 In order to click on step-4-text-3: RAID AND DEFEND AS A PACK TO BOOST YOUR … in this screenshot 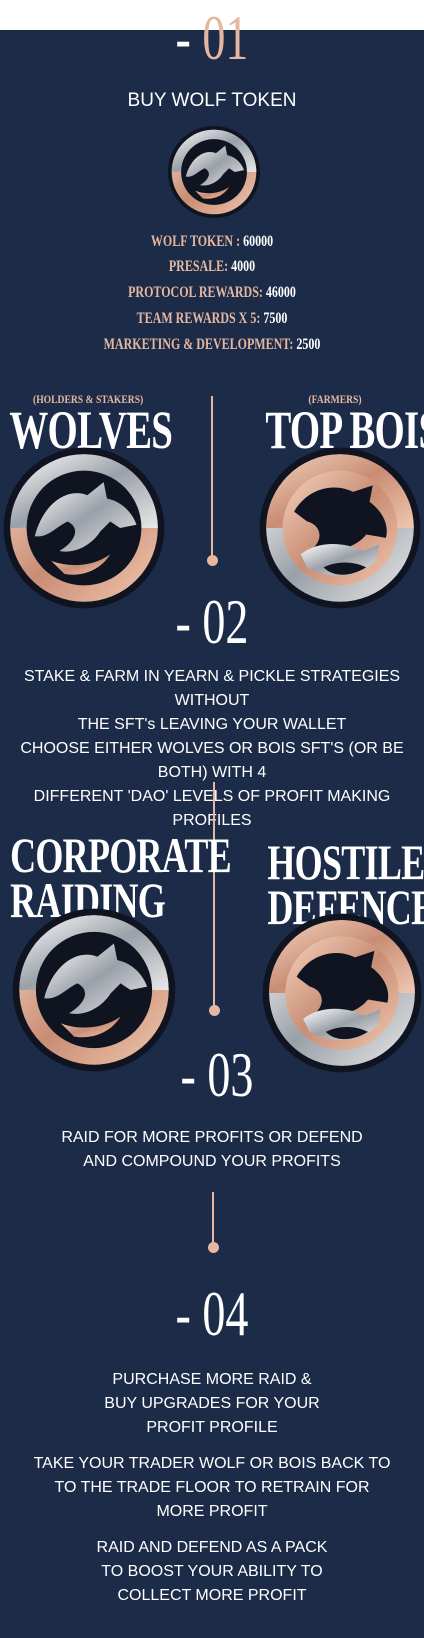, I will do `click(212, 1571)`.